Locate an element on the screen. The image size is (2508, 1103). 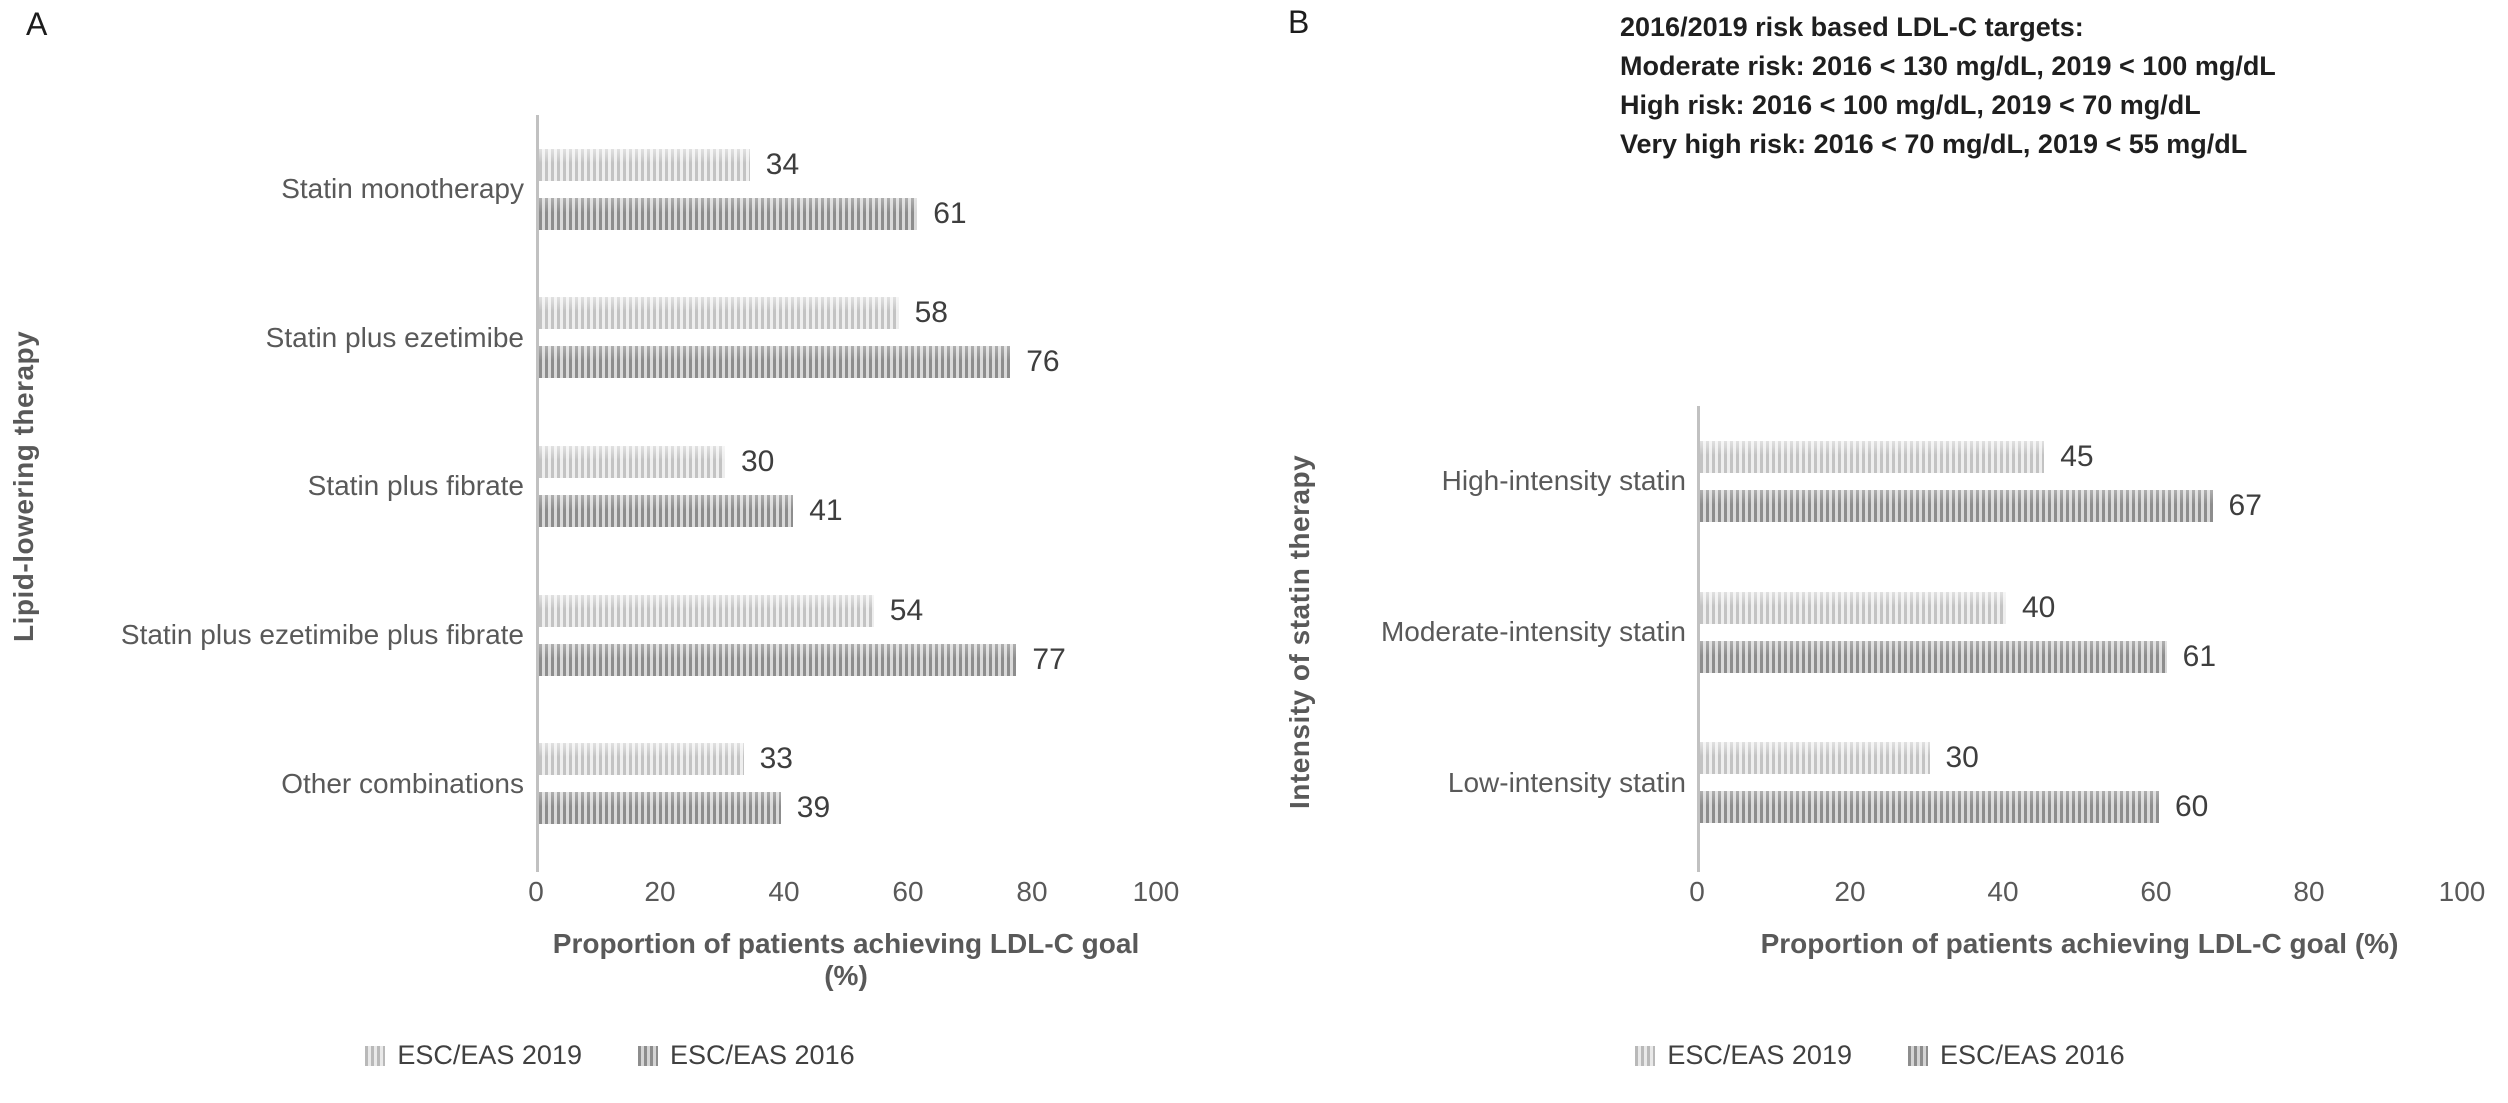
bar-line: 67 is located at coordinates (2082, 506).